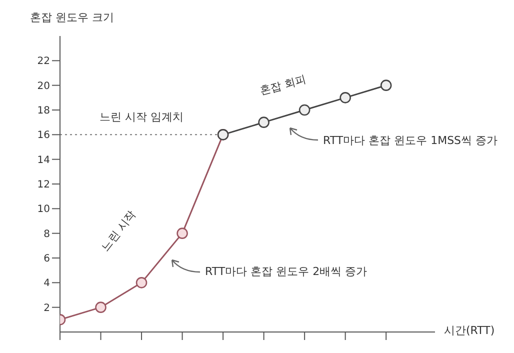  Describe the element at coordinates (43, 210) in the screenshot. I see `y-tick-label: 10` at that location.